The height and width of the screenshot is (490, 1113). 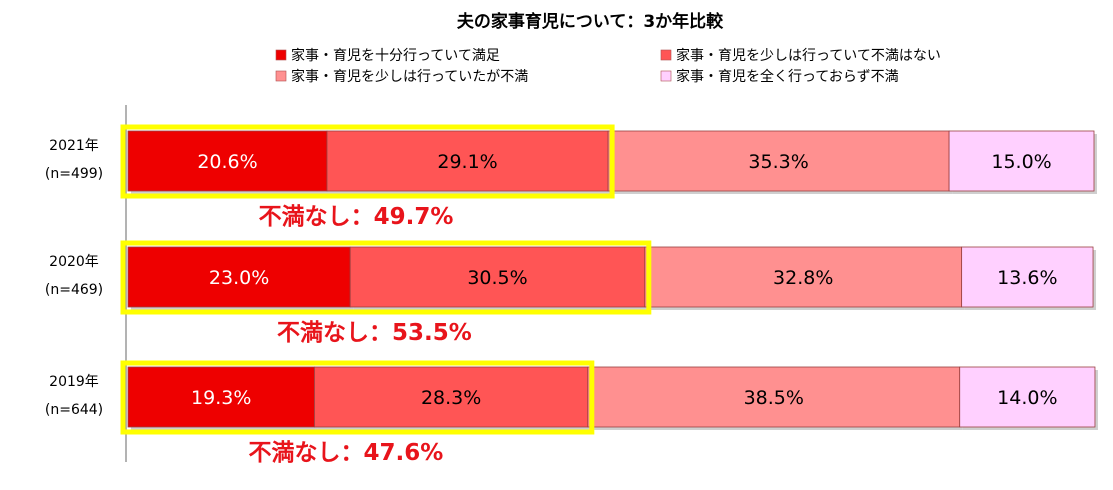 I want to click on annotation-label: 不満なし：47.6%, so click(x=346, y=453).